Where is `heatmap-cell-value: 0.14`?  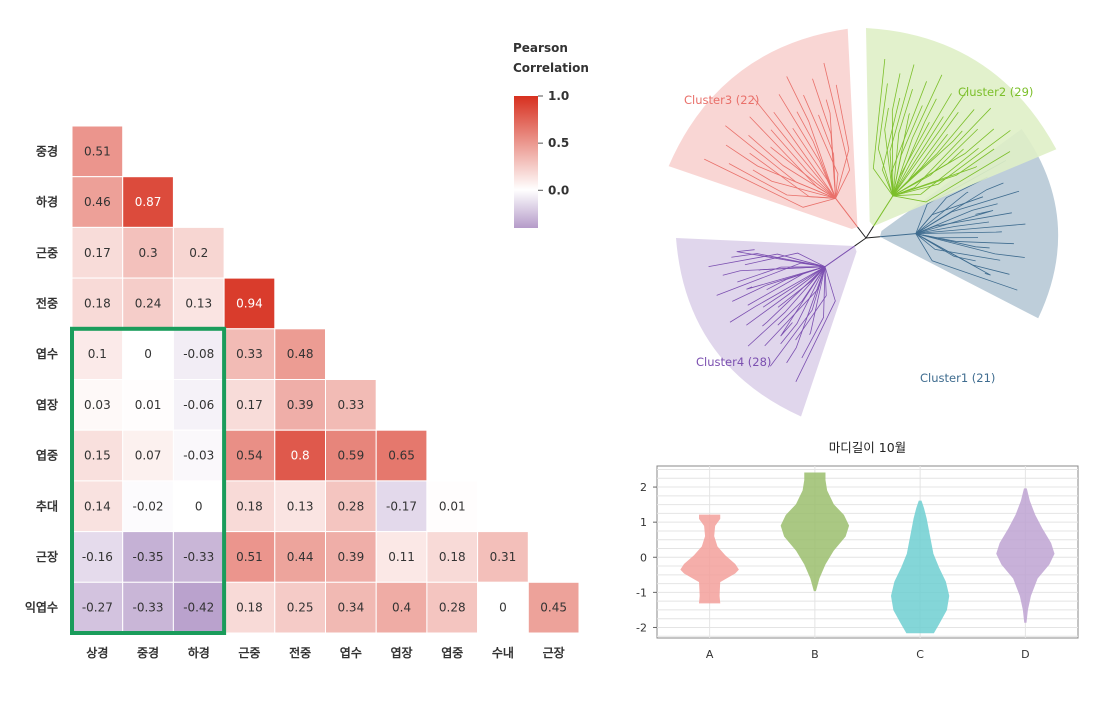 heatmap-cell-value: 0.14 is located at coordinates (97, 506).